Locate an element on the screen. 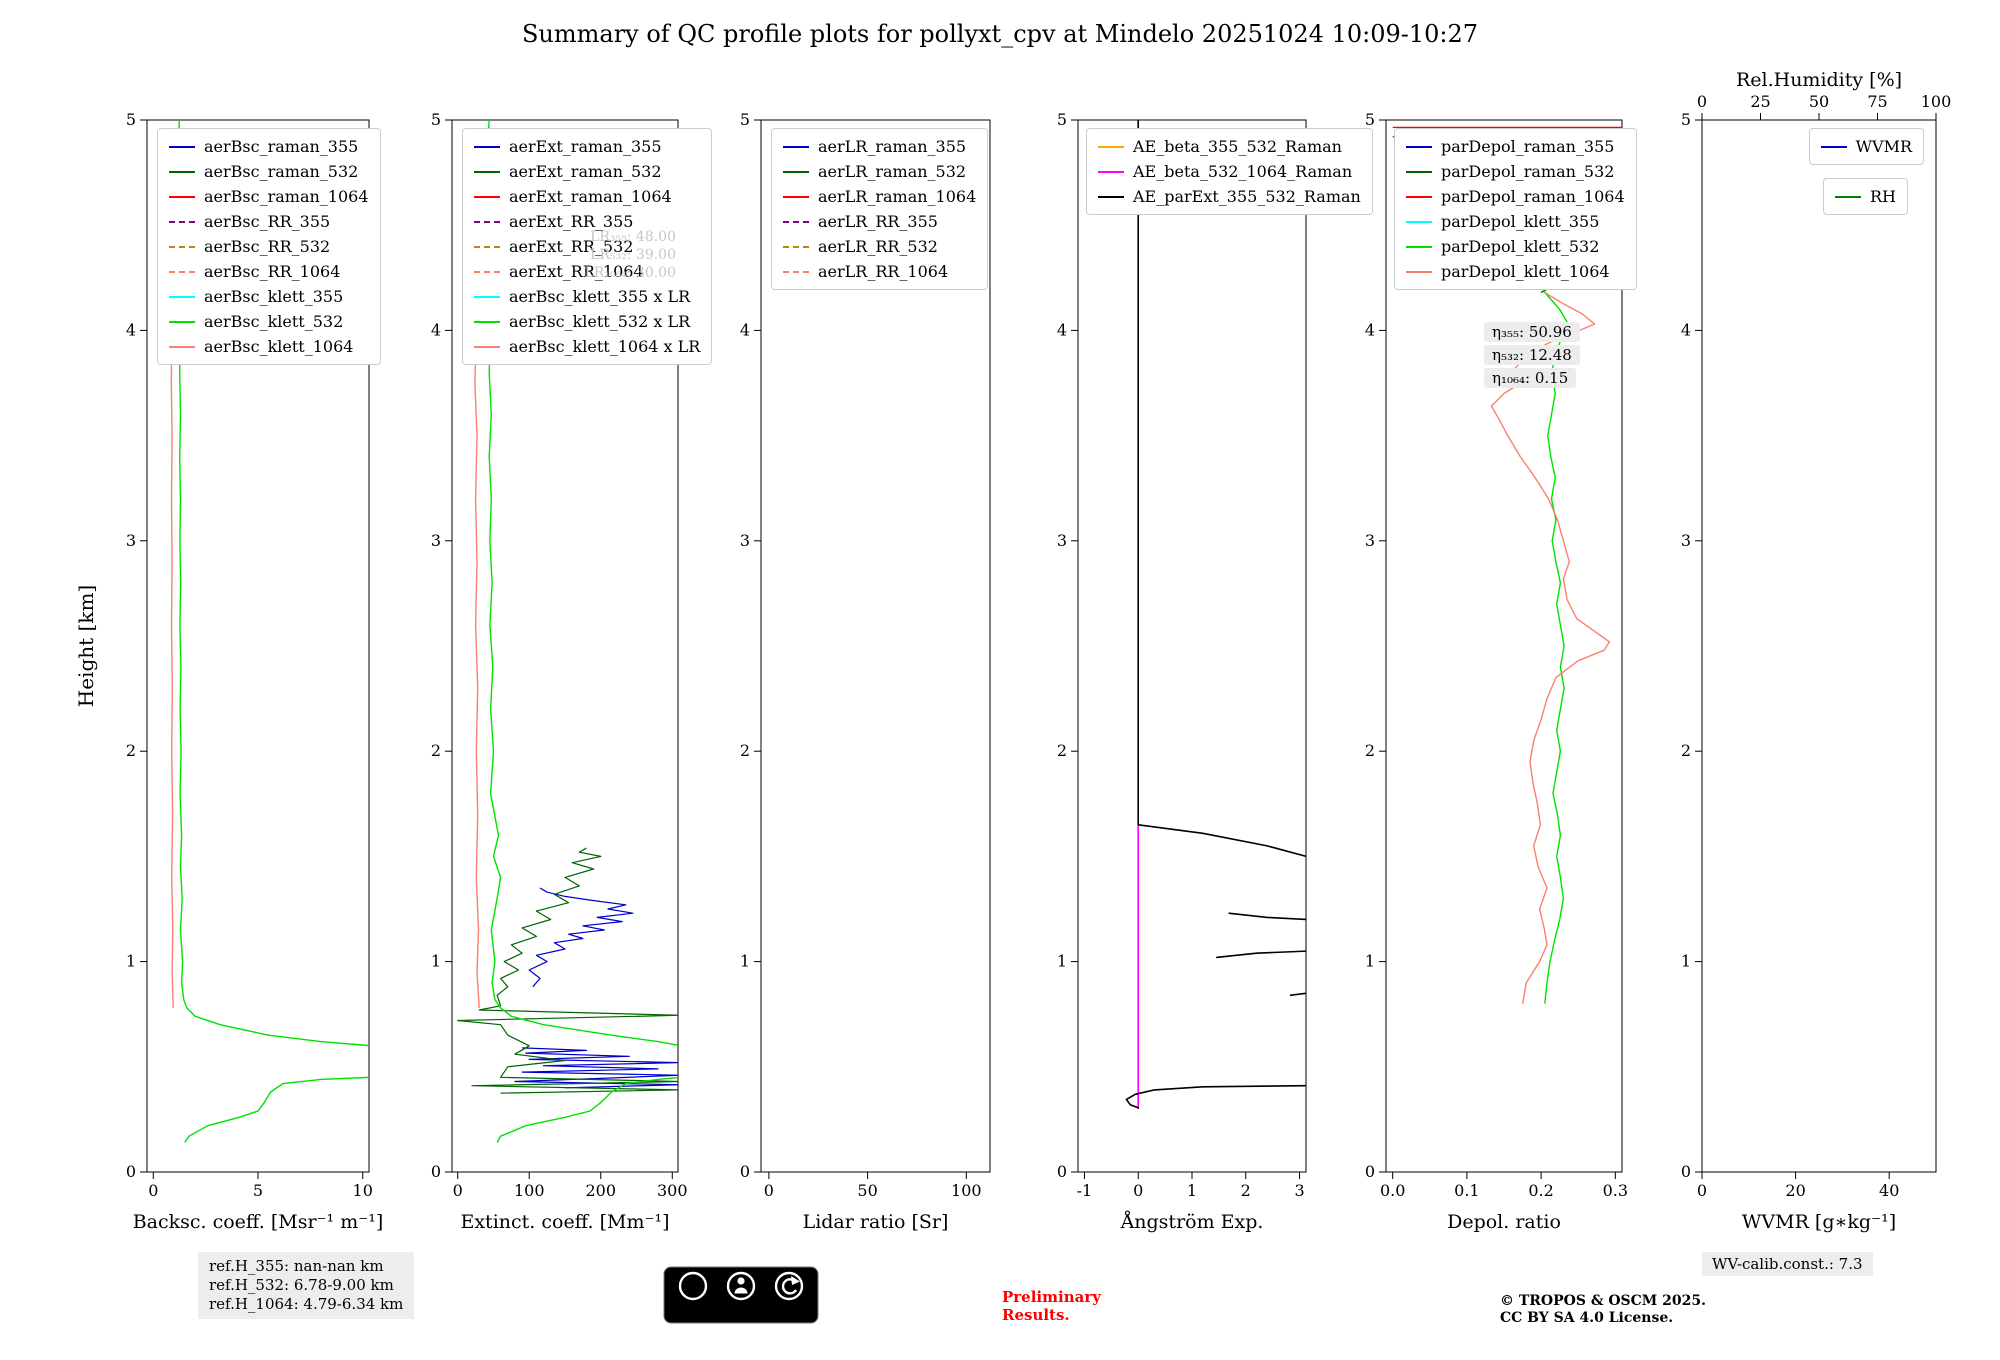 The image size is (2000, 1360). annotation-line: LR₃₅₅: 48.00 is located at coordinates (633, 237).